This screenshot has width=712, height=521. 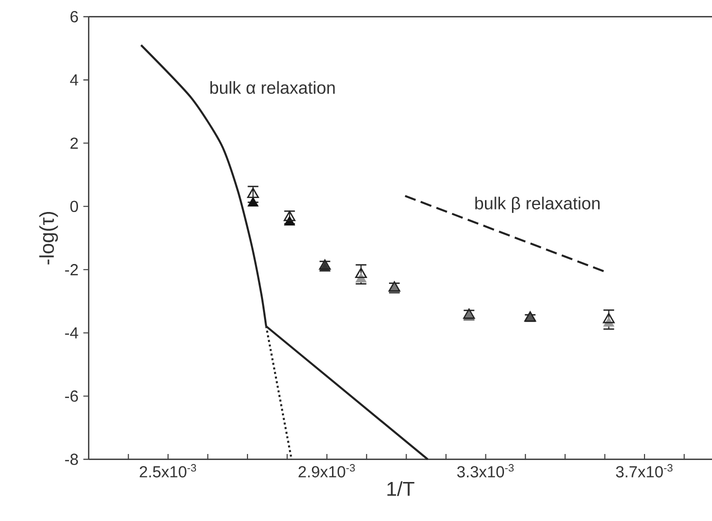 What do you see at coordinates (400, 488) in the screenshot?
I see `x-axis-title: 1/T` at bounding box center [400, 488].